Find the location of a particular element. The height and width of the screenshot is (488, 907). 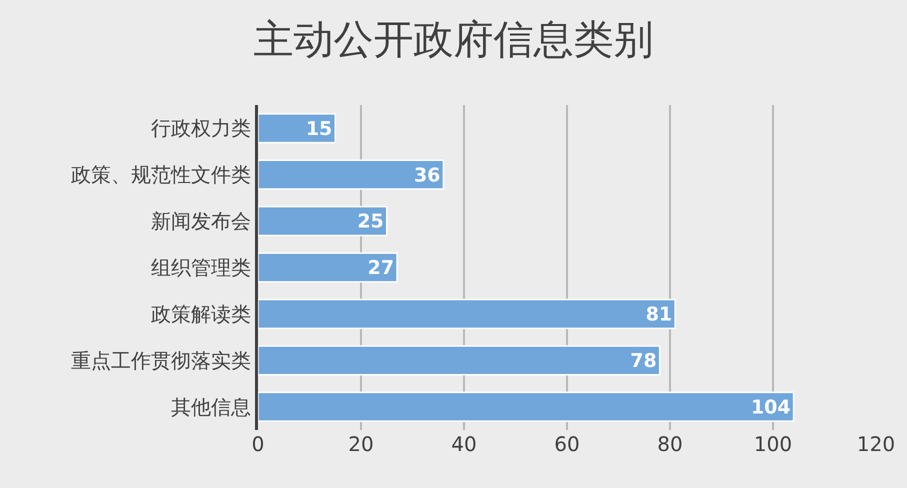

y-tick-label: 重点工作贯彻落实类 is located at coordinates (161, 360).